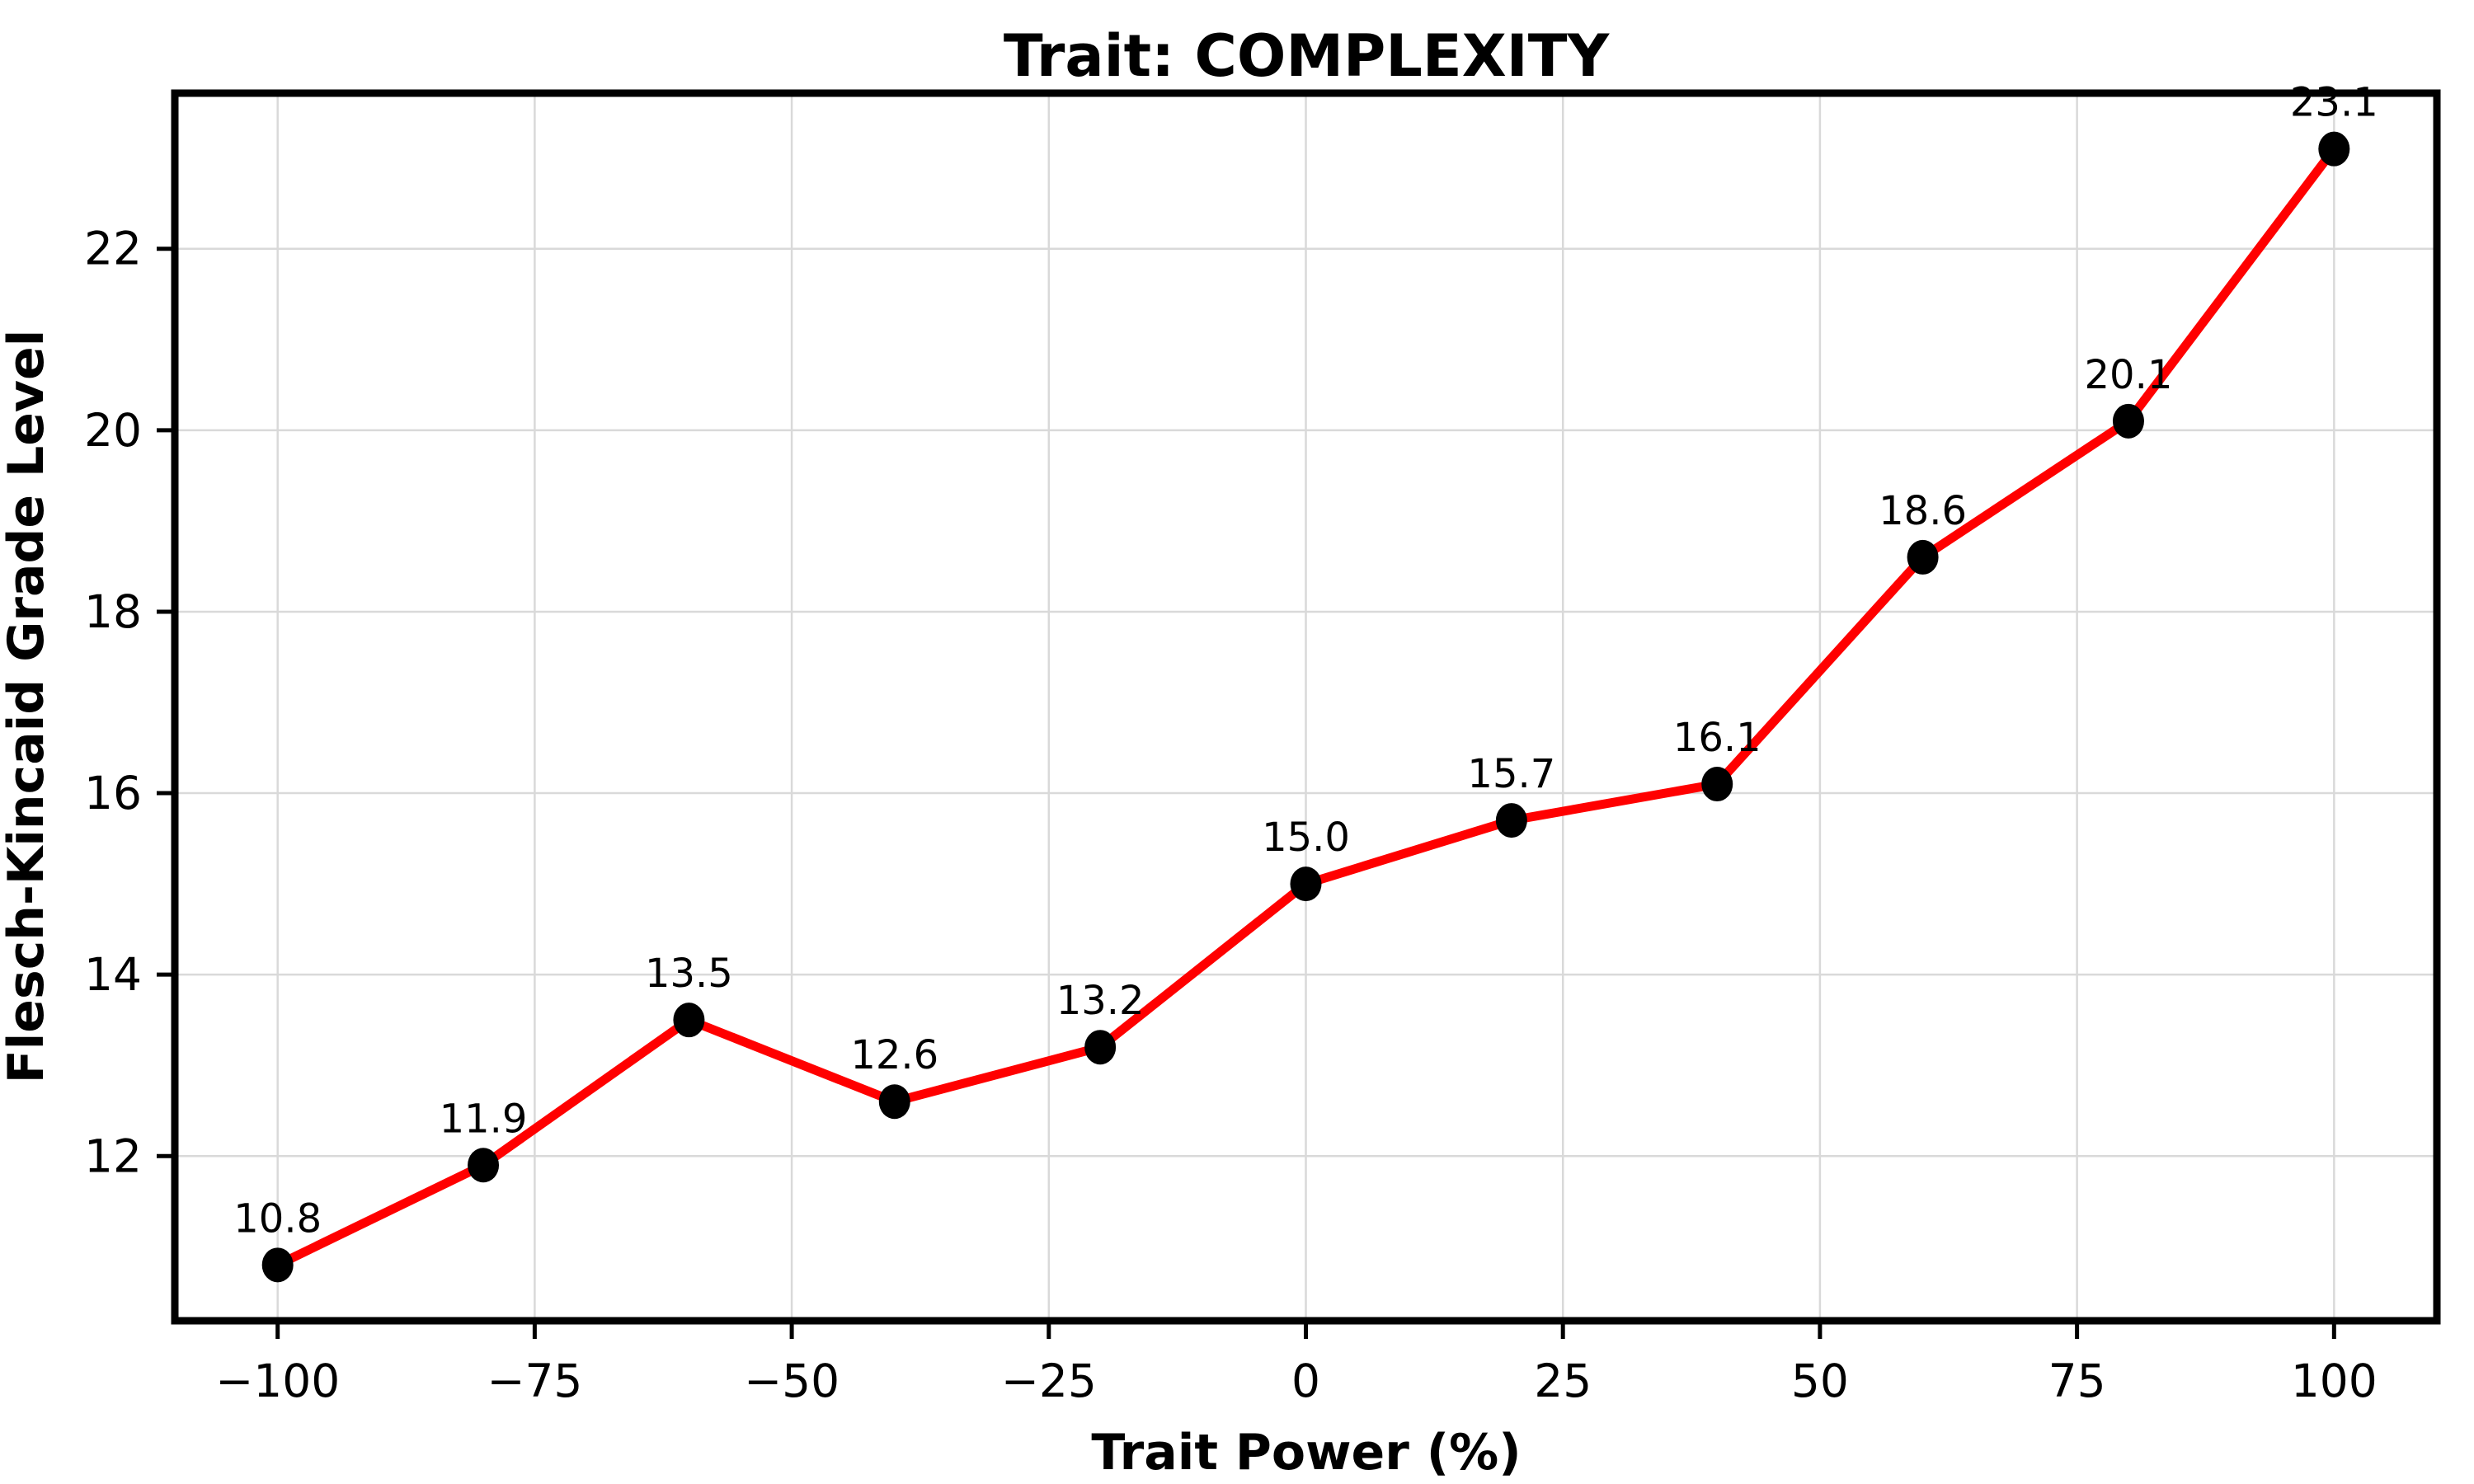 This screenshot has width=2474, height=1484. What do you see at coordinates (1306, 838) in the screenshot?
I see `data-point-label: 15.0` at bounding box center [1306, 838].